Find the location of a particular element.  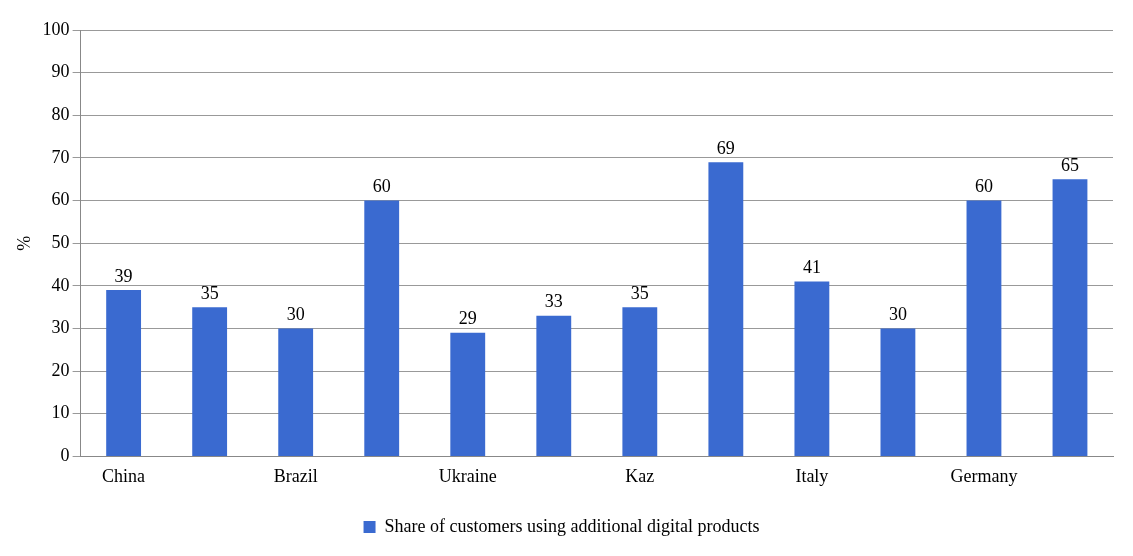

data-label: 39 is located at coordinates (123, 275).